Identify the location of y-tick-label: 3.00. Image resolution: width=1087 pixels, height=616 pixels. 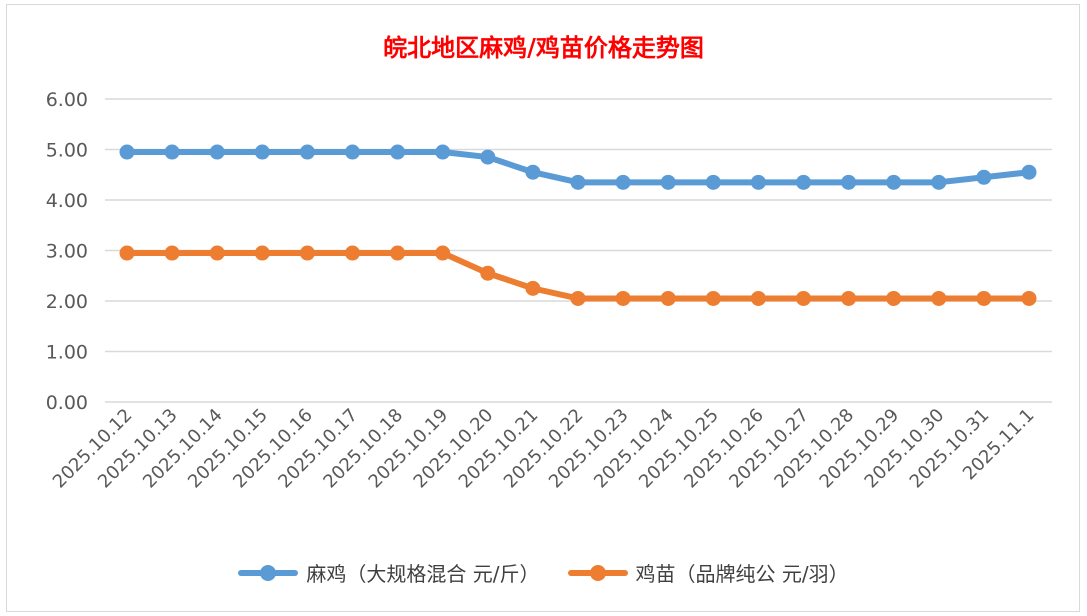
(67, 252).